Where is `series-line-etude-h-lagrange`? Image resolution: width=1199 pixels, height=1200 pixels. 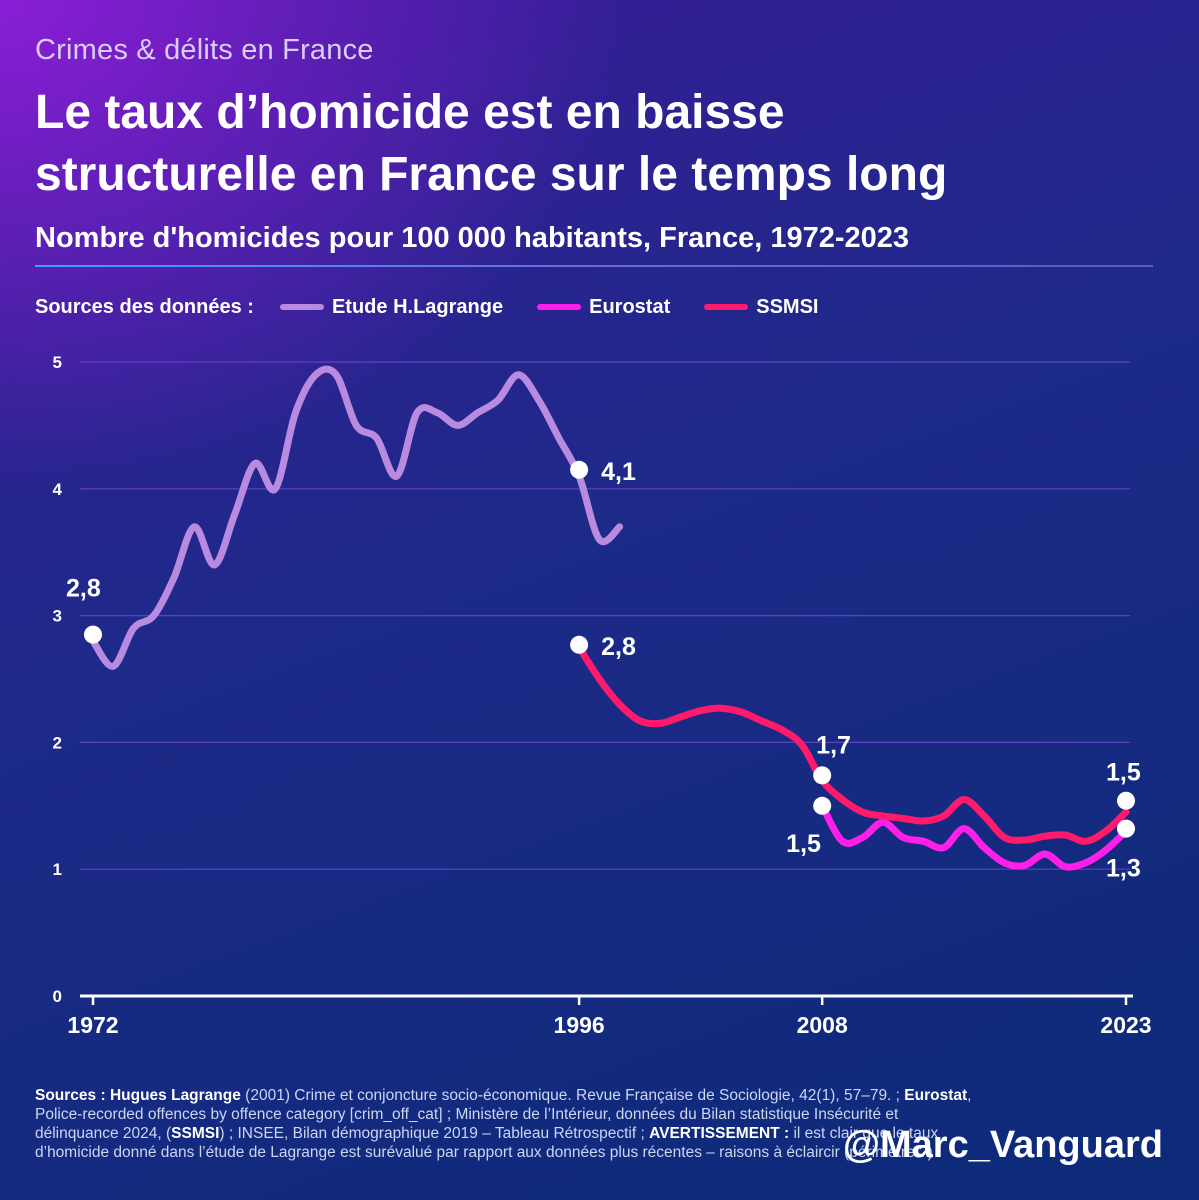 series-line-etude-h-lagrange is located at coordinates (356, 517).